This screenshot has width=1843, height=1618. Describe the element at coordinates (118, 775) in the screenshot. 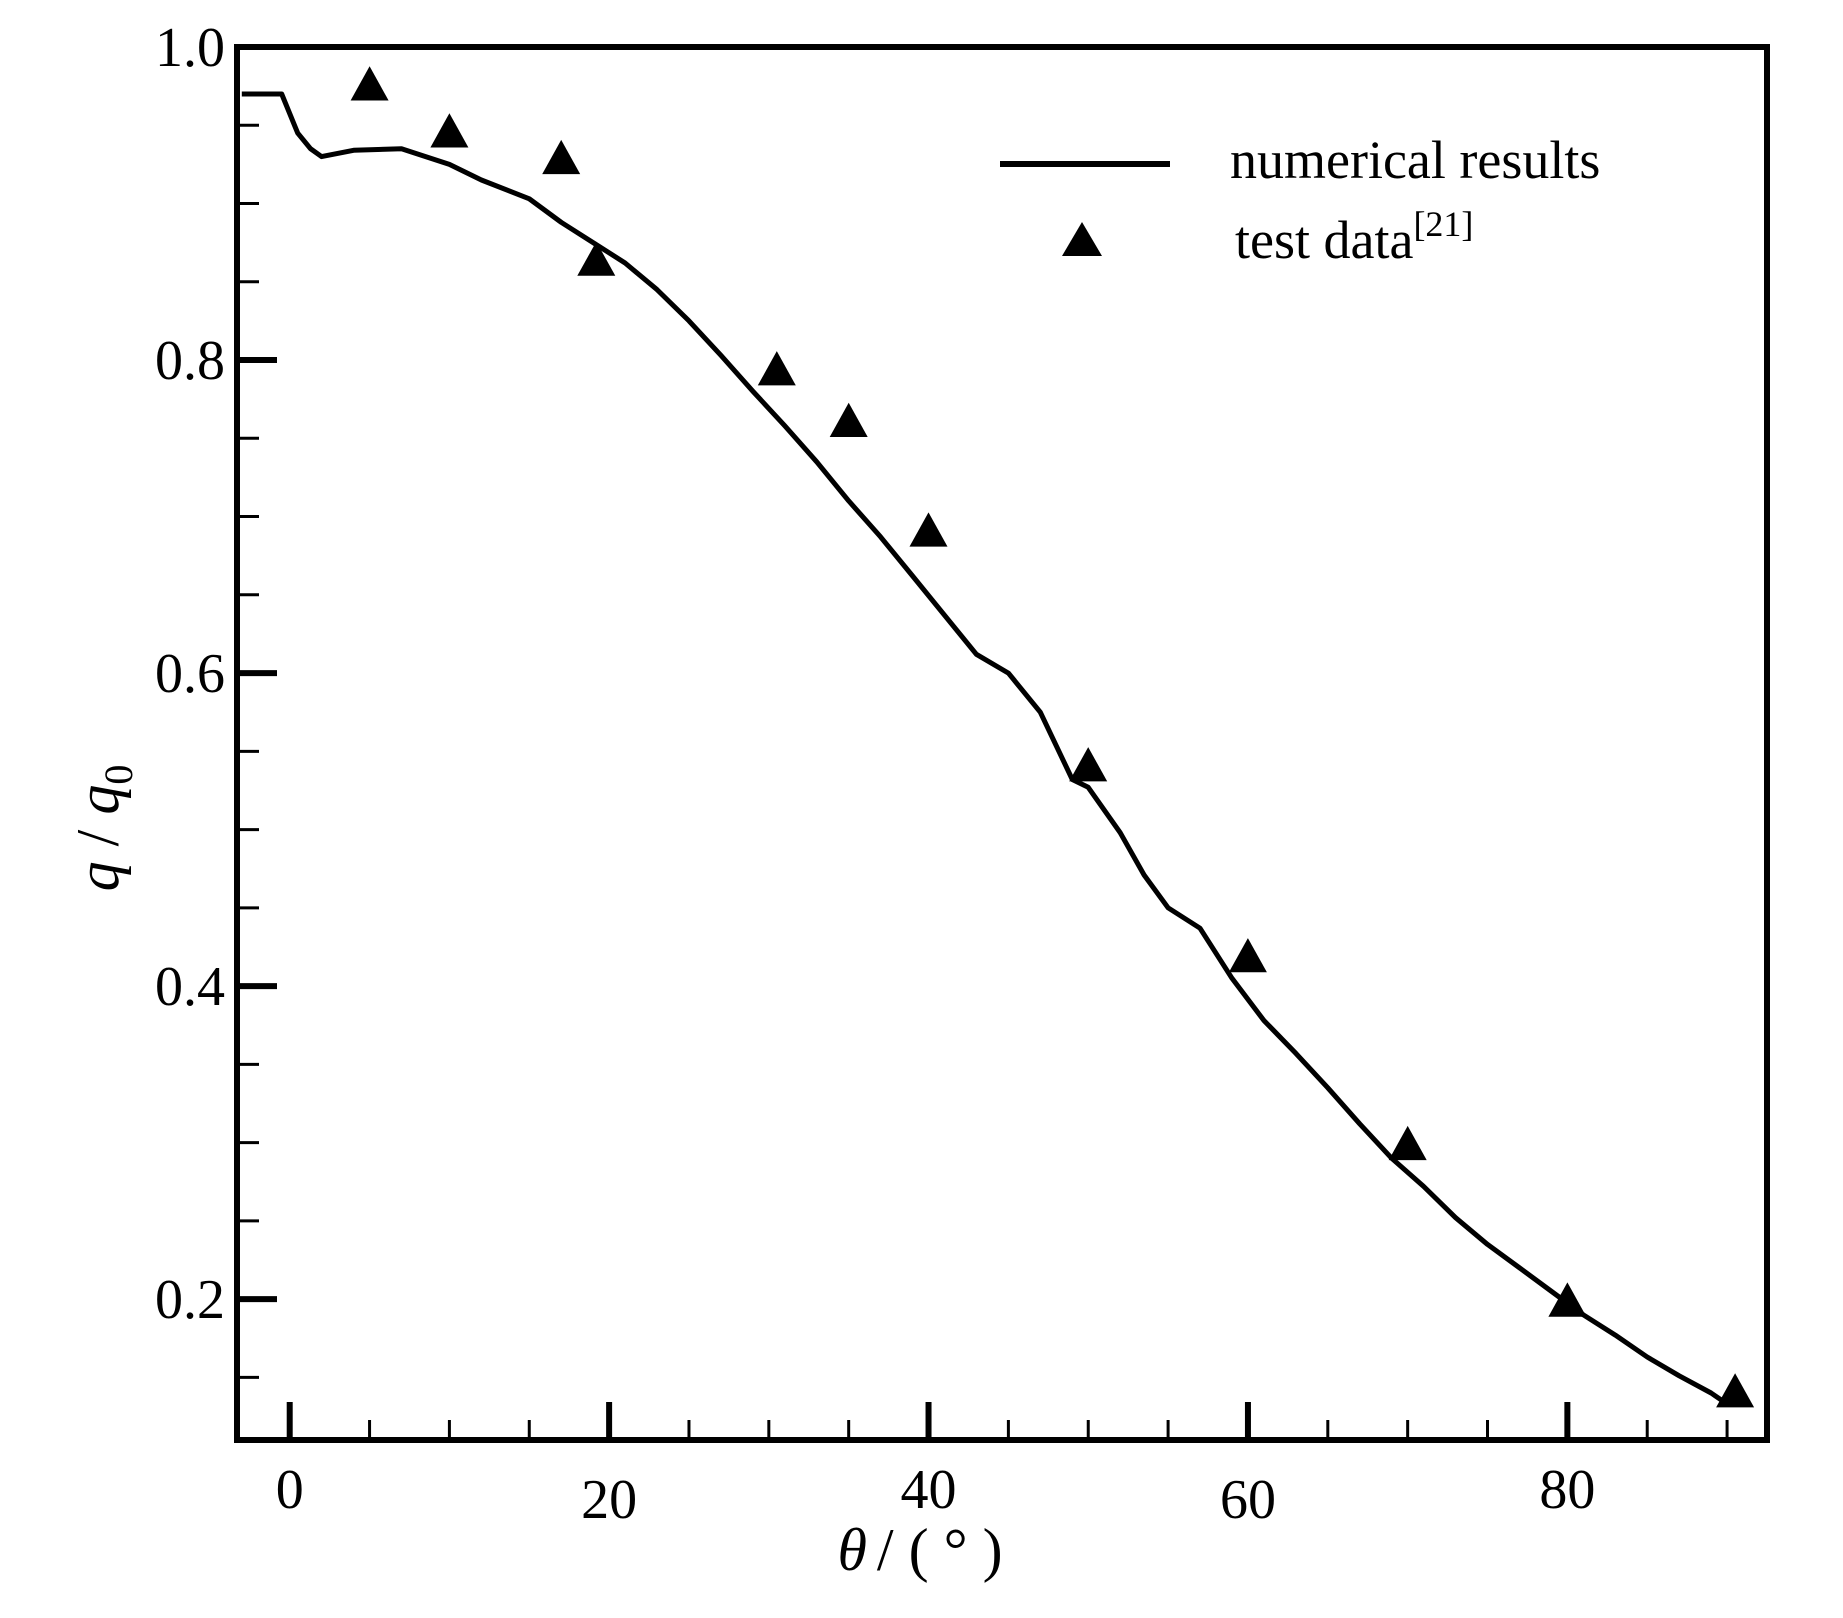

I see `y-axis-title-subscript: 0` at that location.